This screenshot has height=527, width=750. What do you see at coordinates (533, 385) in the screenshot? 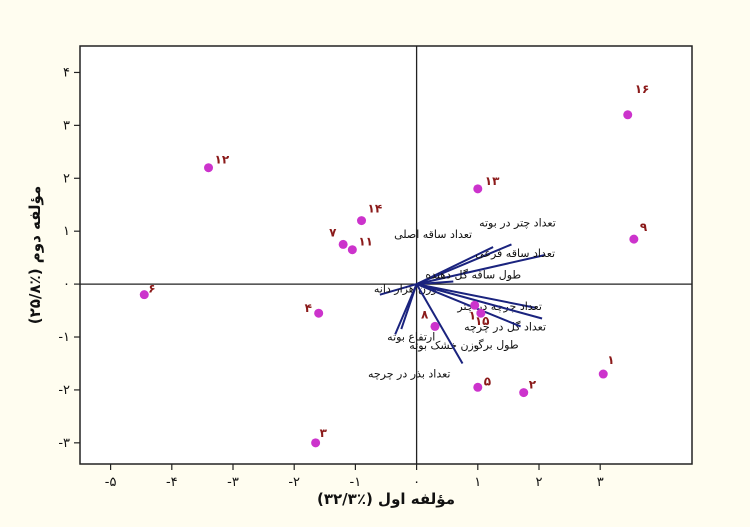
I see `point-label: ۲` at bounding box center [533, 385].